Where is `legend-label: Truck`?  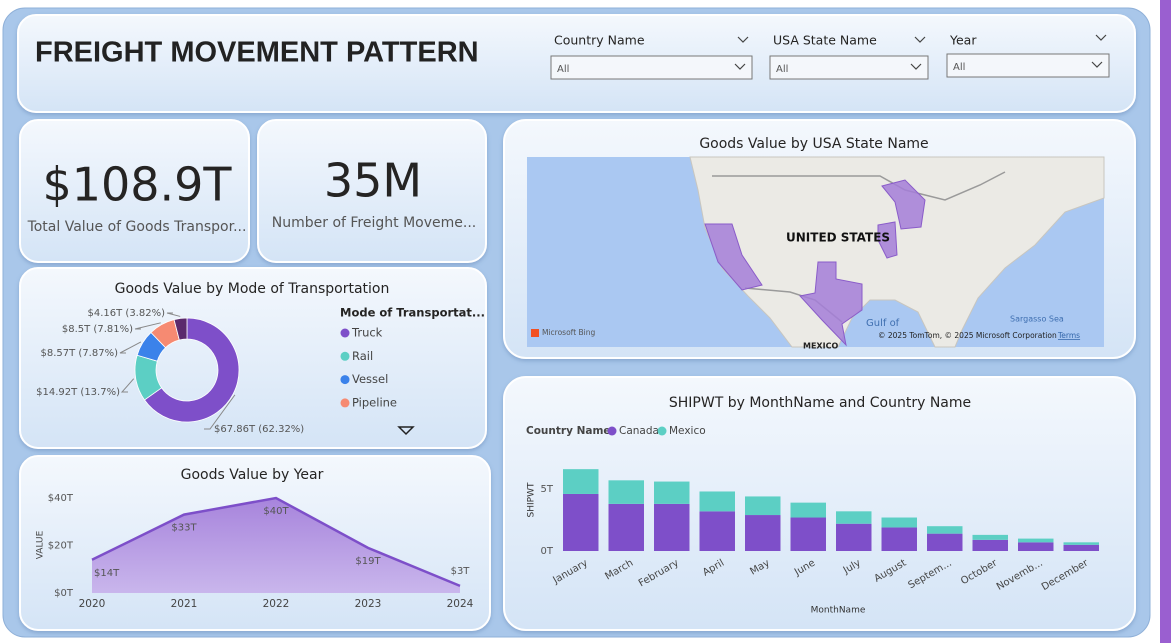 legend-label: Truck is located at coordinates (367, 333).